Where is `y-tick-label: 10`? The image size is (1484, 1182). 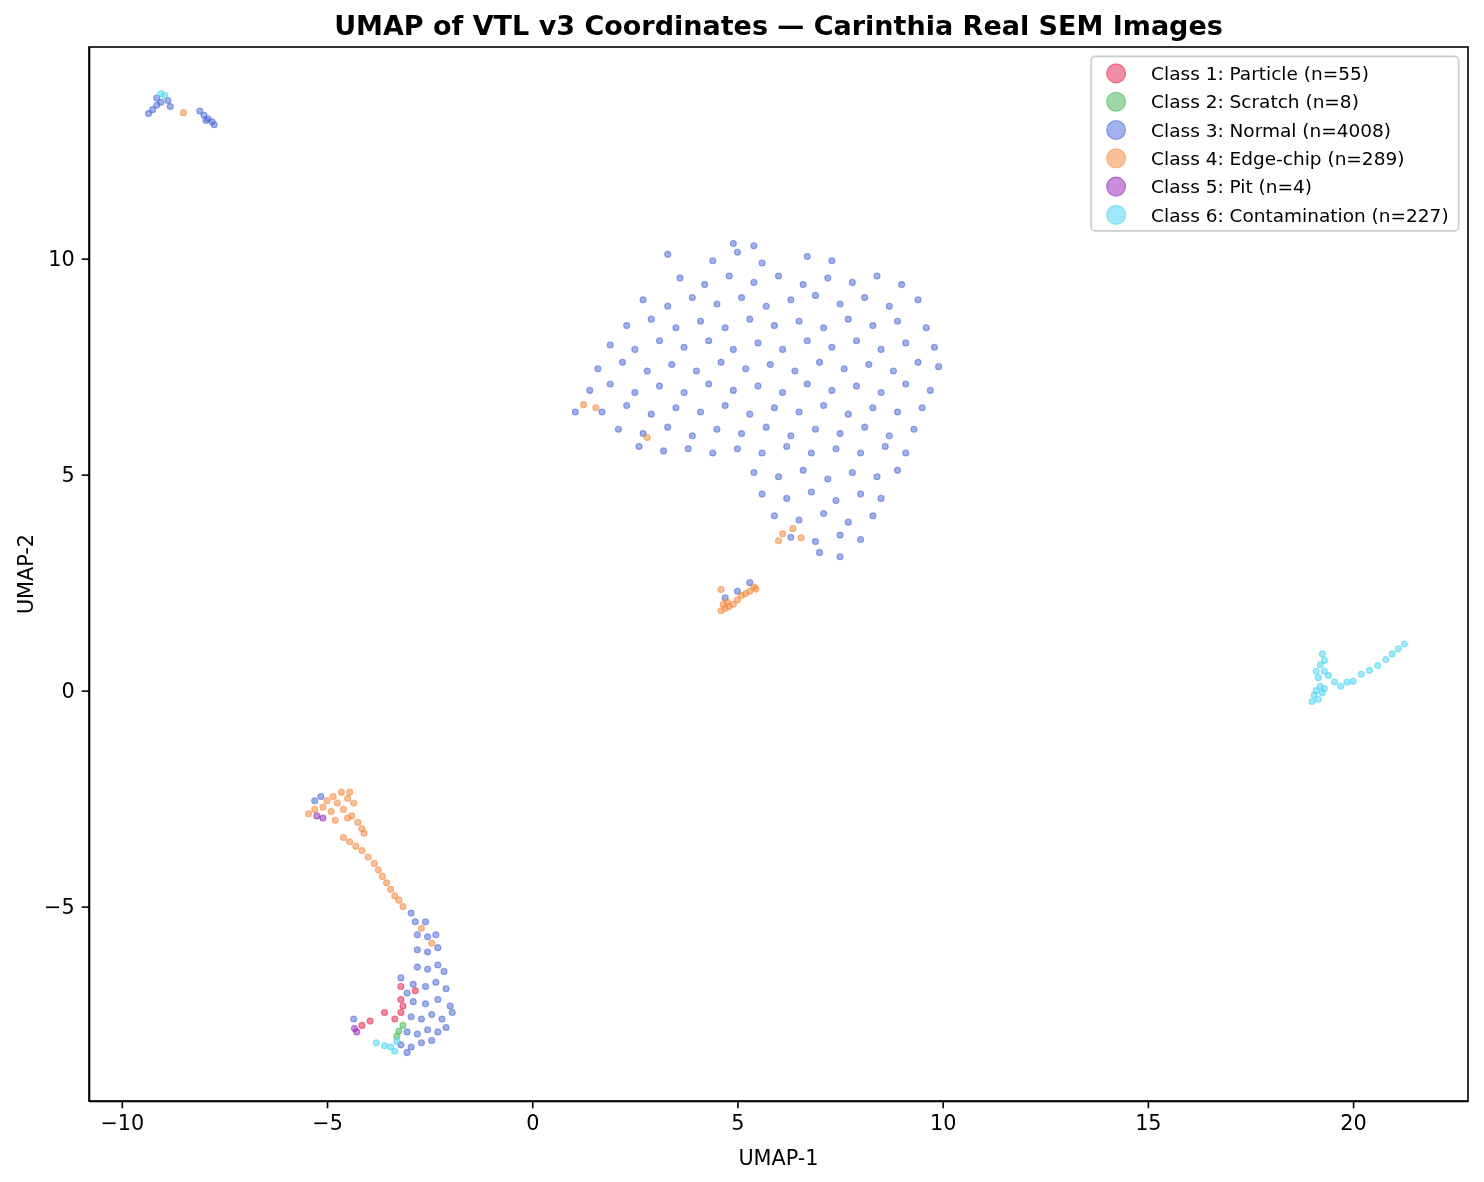
y-tick-label: 10 is located at coordinates (61, 258).